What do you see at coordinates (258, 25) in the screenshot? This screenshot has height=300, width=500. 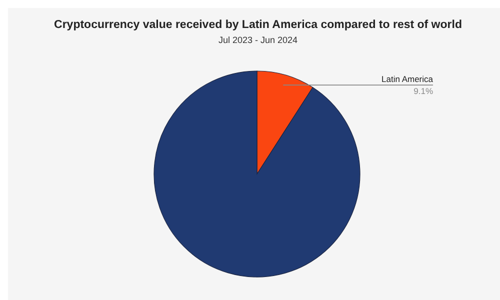 I see `chart-title: Cryptocurrency value received by Latin America compared to rest of world` at bounding box center [258, 25].